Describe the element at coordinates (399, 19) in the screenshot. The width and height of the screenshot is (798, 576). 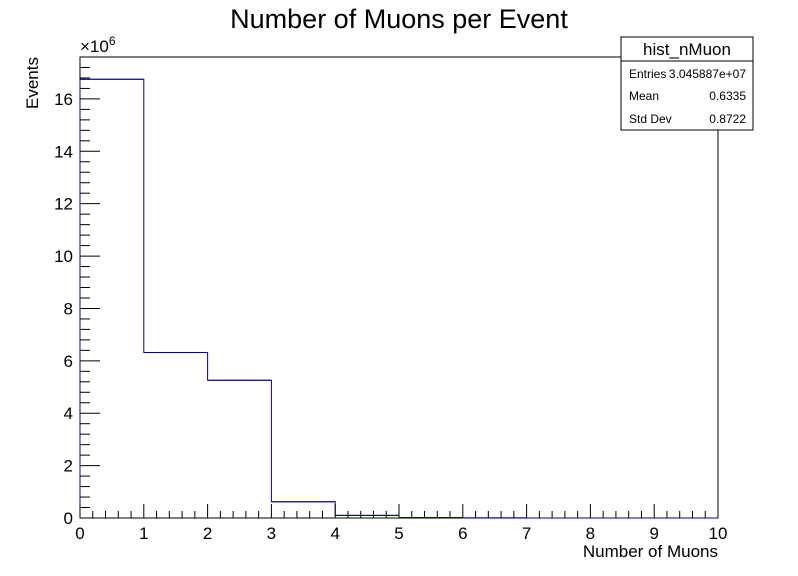
I see `chart-title: Number of Muons per Event` at that location.